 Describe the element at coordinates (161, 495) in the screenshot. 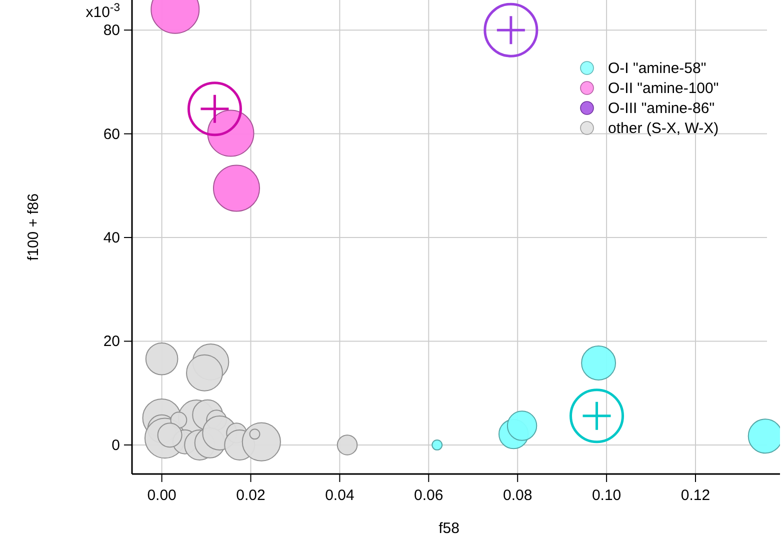

I see `x-tick-label: 0.00` at that location.